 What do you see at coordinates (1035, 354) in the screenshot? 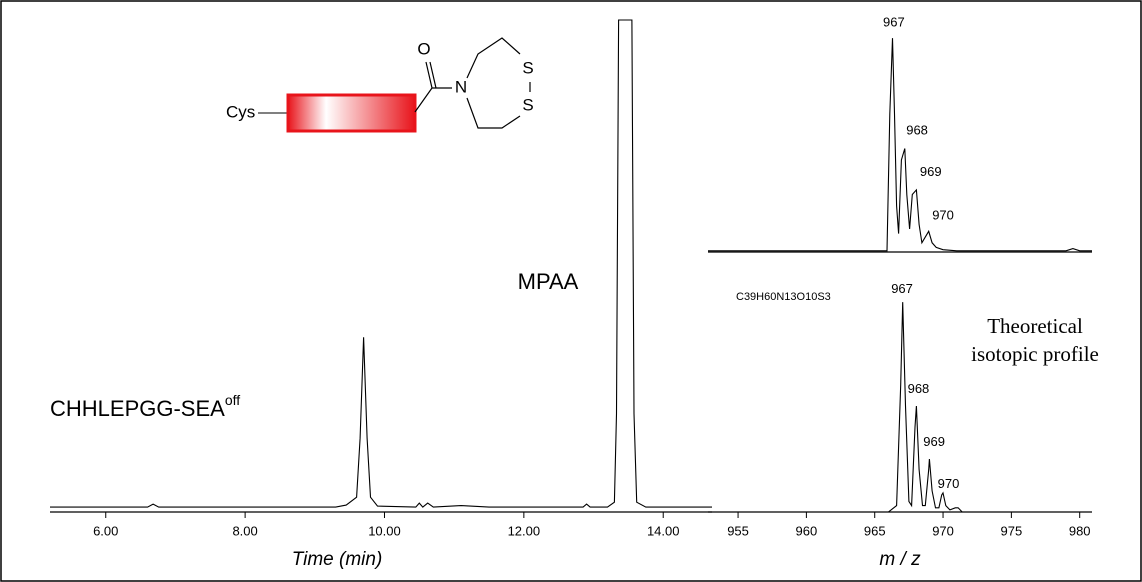
I see `note: isotopic profile` at bounding box center [1035, 354].